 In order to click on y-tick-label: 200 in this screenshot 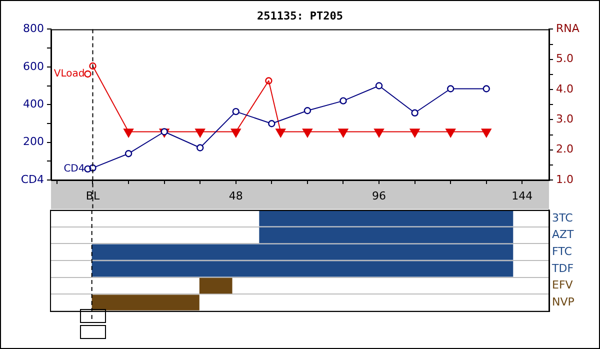, I will do `click(33, 141)`.